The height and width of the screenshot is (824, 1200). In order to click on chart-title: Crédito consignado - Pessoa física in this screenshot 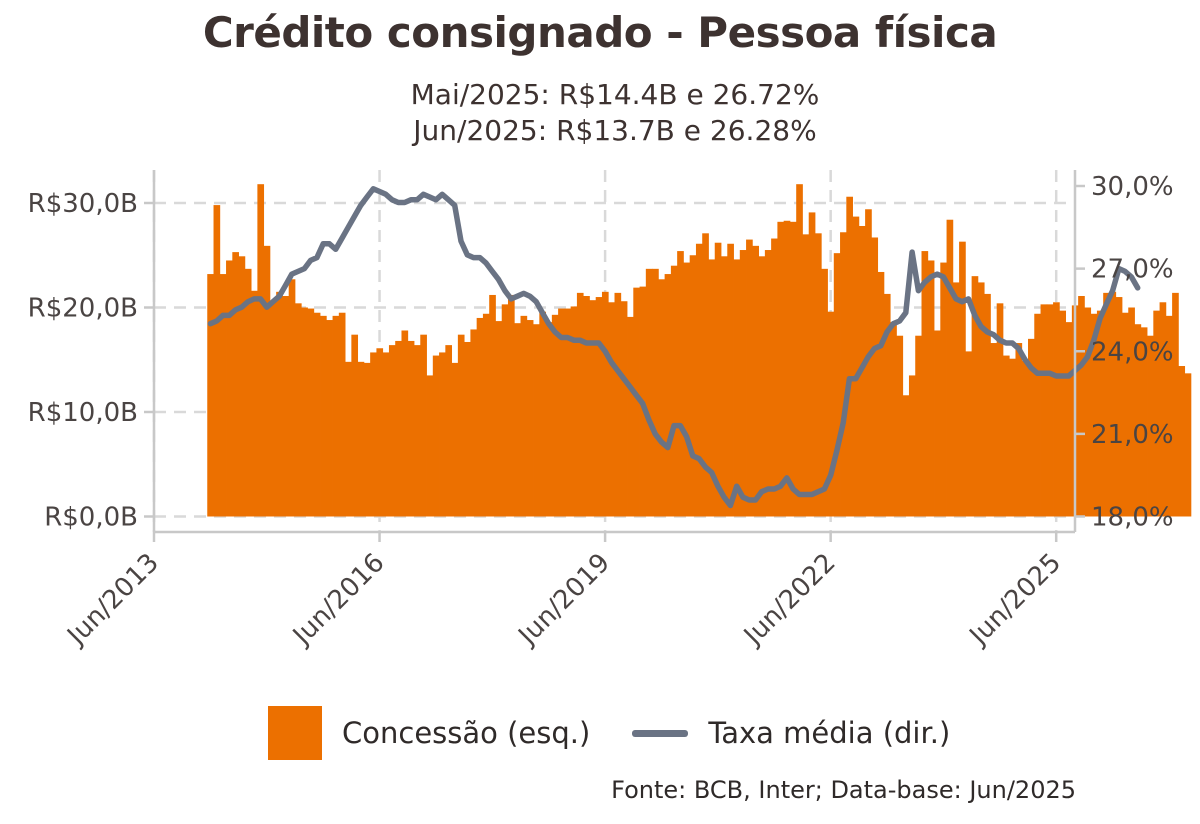, I will do `click(600, 32)`.